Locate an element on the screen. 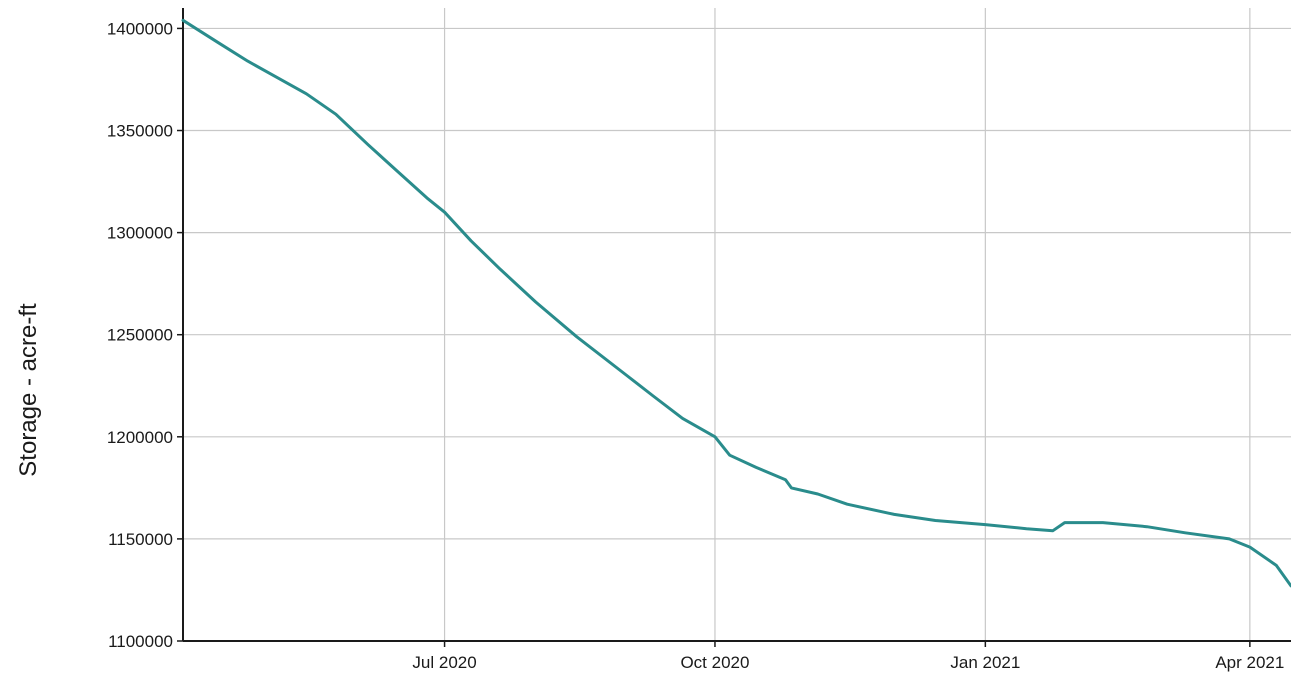 This screenshot has height=681, width=1291. y-tick-label: 1100000 is located at coordinates (140, 641).